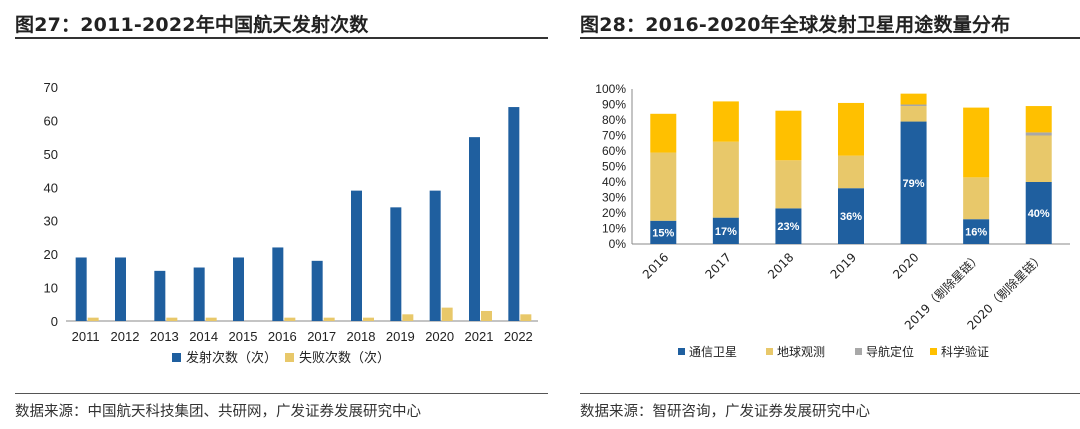  Describe the element at coordinates (795, 25) in the screenshot. I see `figure-28-title: 图28：2016-2020年全球发射卫星用途数量分布` at that location.